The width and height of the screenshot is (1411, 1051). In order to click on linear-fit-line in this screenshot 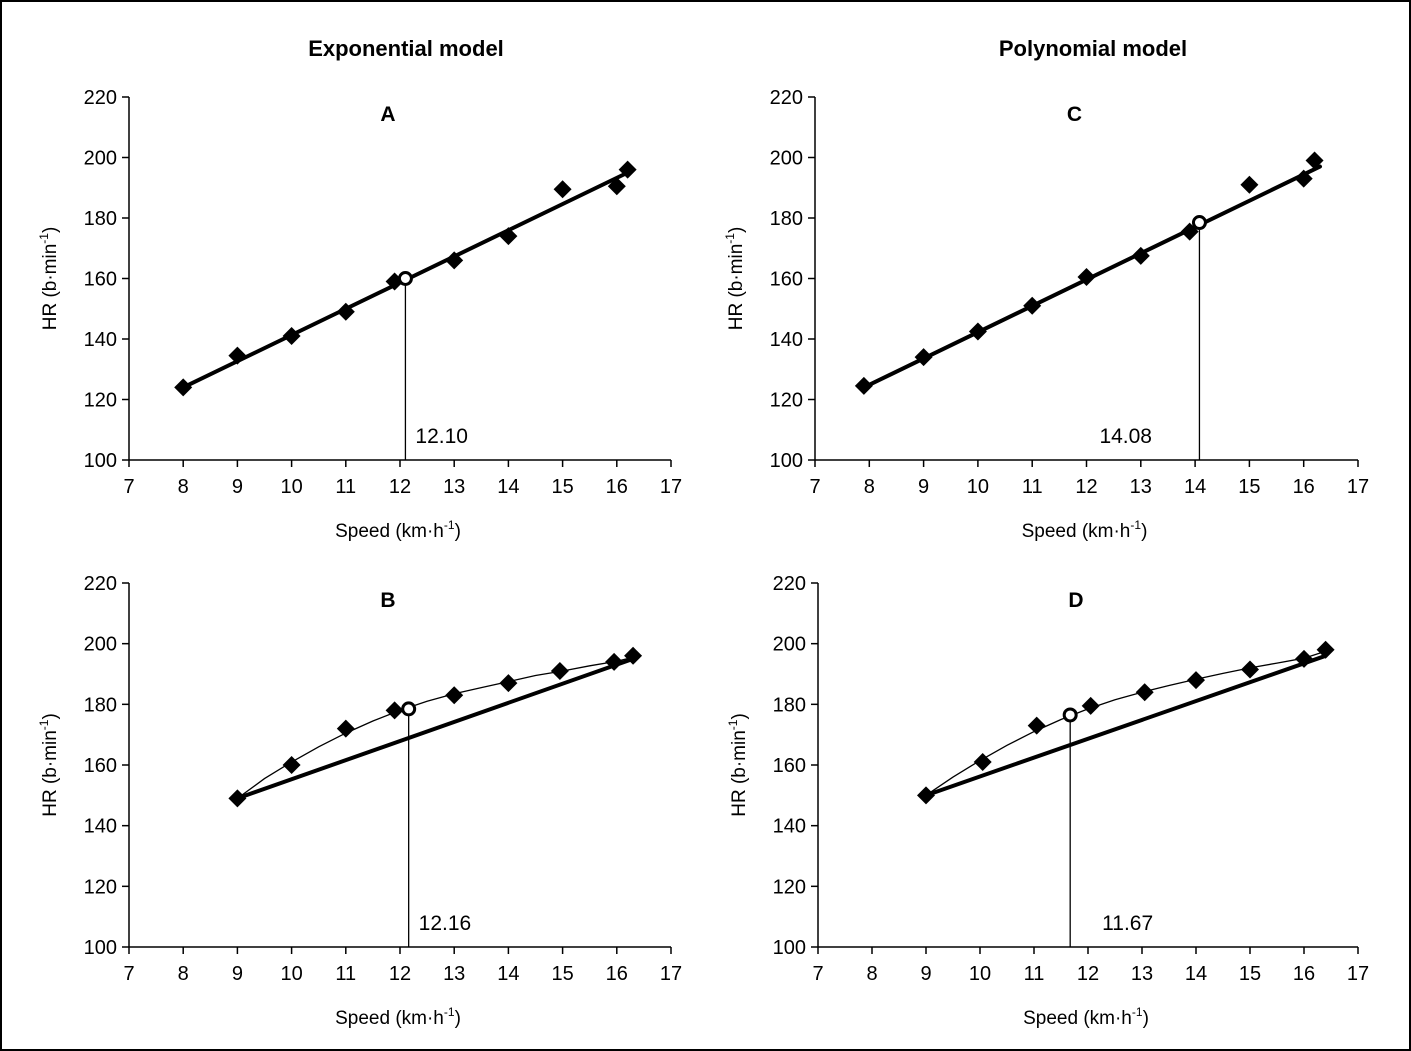, I will do `click(435, 728)`.